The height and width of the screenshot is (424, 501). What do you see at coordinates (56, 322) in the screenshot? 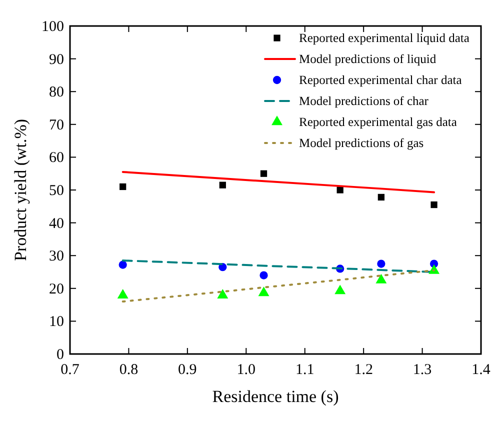
I see `y-tick-label: 10` at bounding box center [56, 322].